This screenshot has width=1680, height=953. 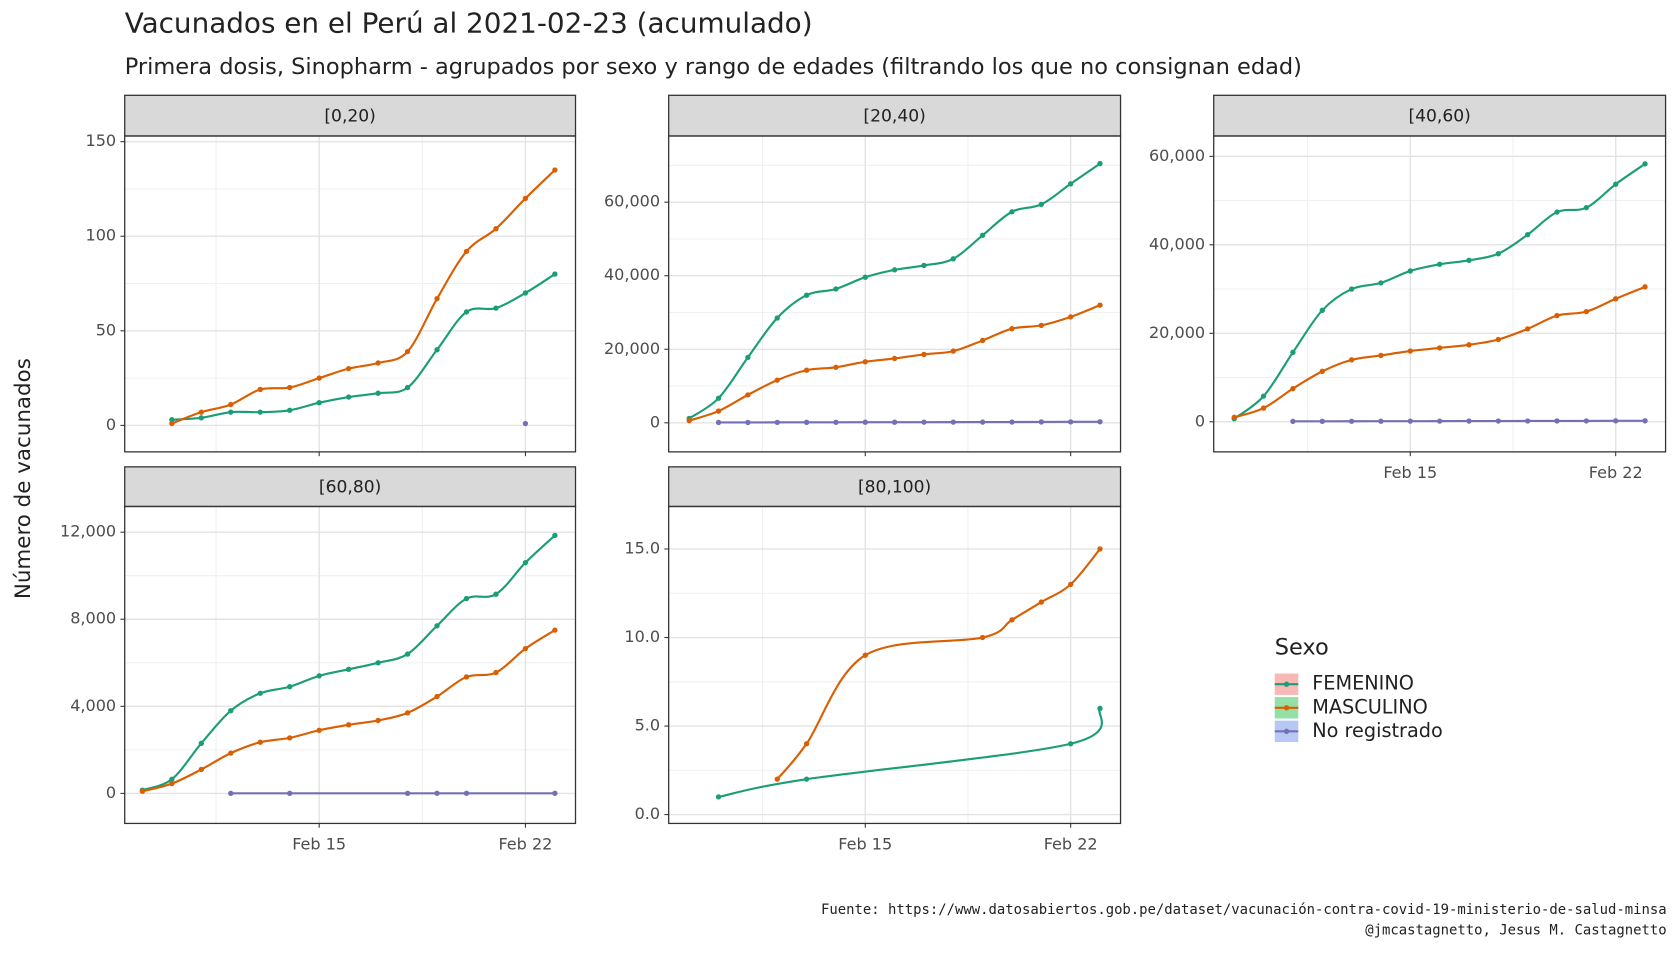 I want to click on y-tick-label: 150, so click(x=101, y=140).